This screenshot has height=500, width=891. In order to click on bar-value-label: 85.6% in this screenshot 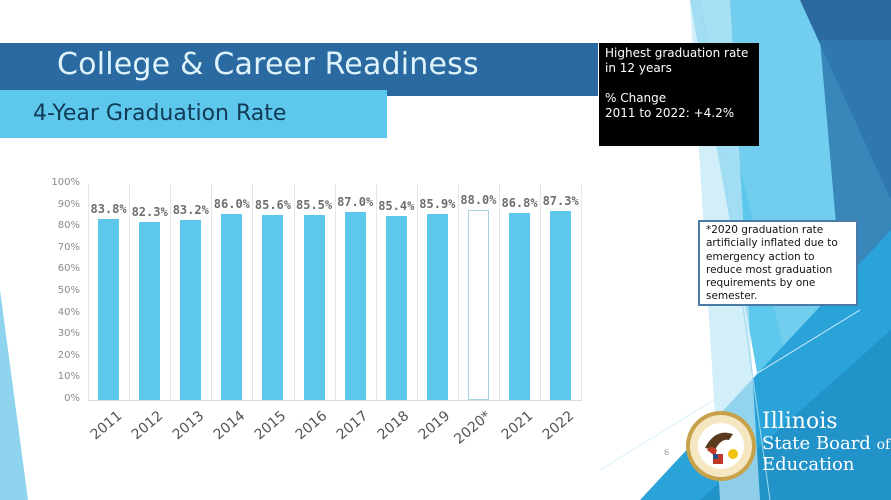, I will do `click(272, 205)`.